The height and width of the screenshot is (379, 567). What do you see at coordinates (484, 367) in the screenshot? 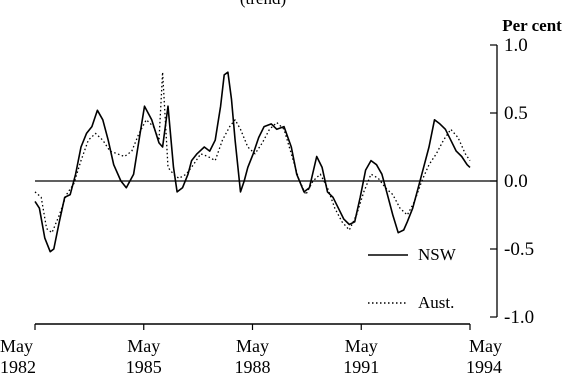
I see `x-tick-label-year: 1994` at bounding box center [484, 367].